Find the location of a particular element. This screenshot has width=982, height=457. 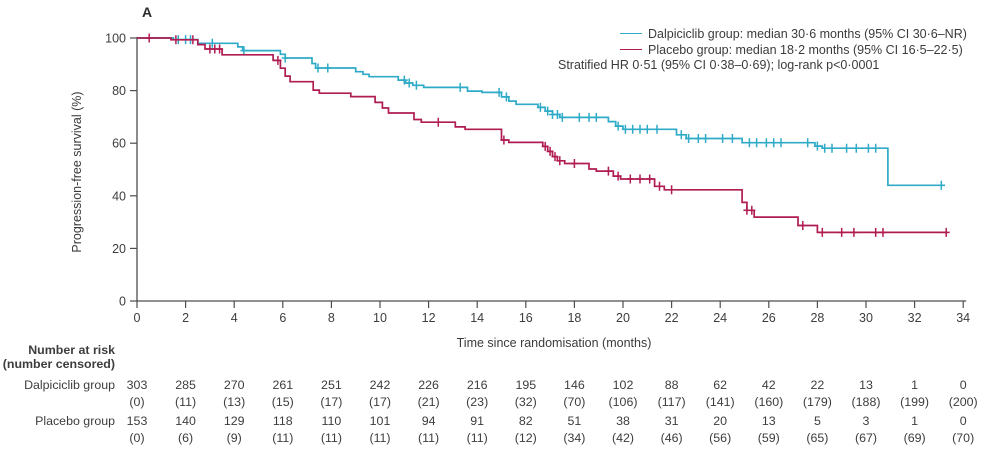

censored-count: (160) is located at coordinates (769, 402).